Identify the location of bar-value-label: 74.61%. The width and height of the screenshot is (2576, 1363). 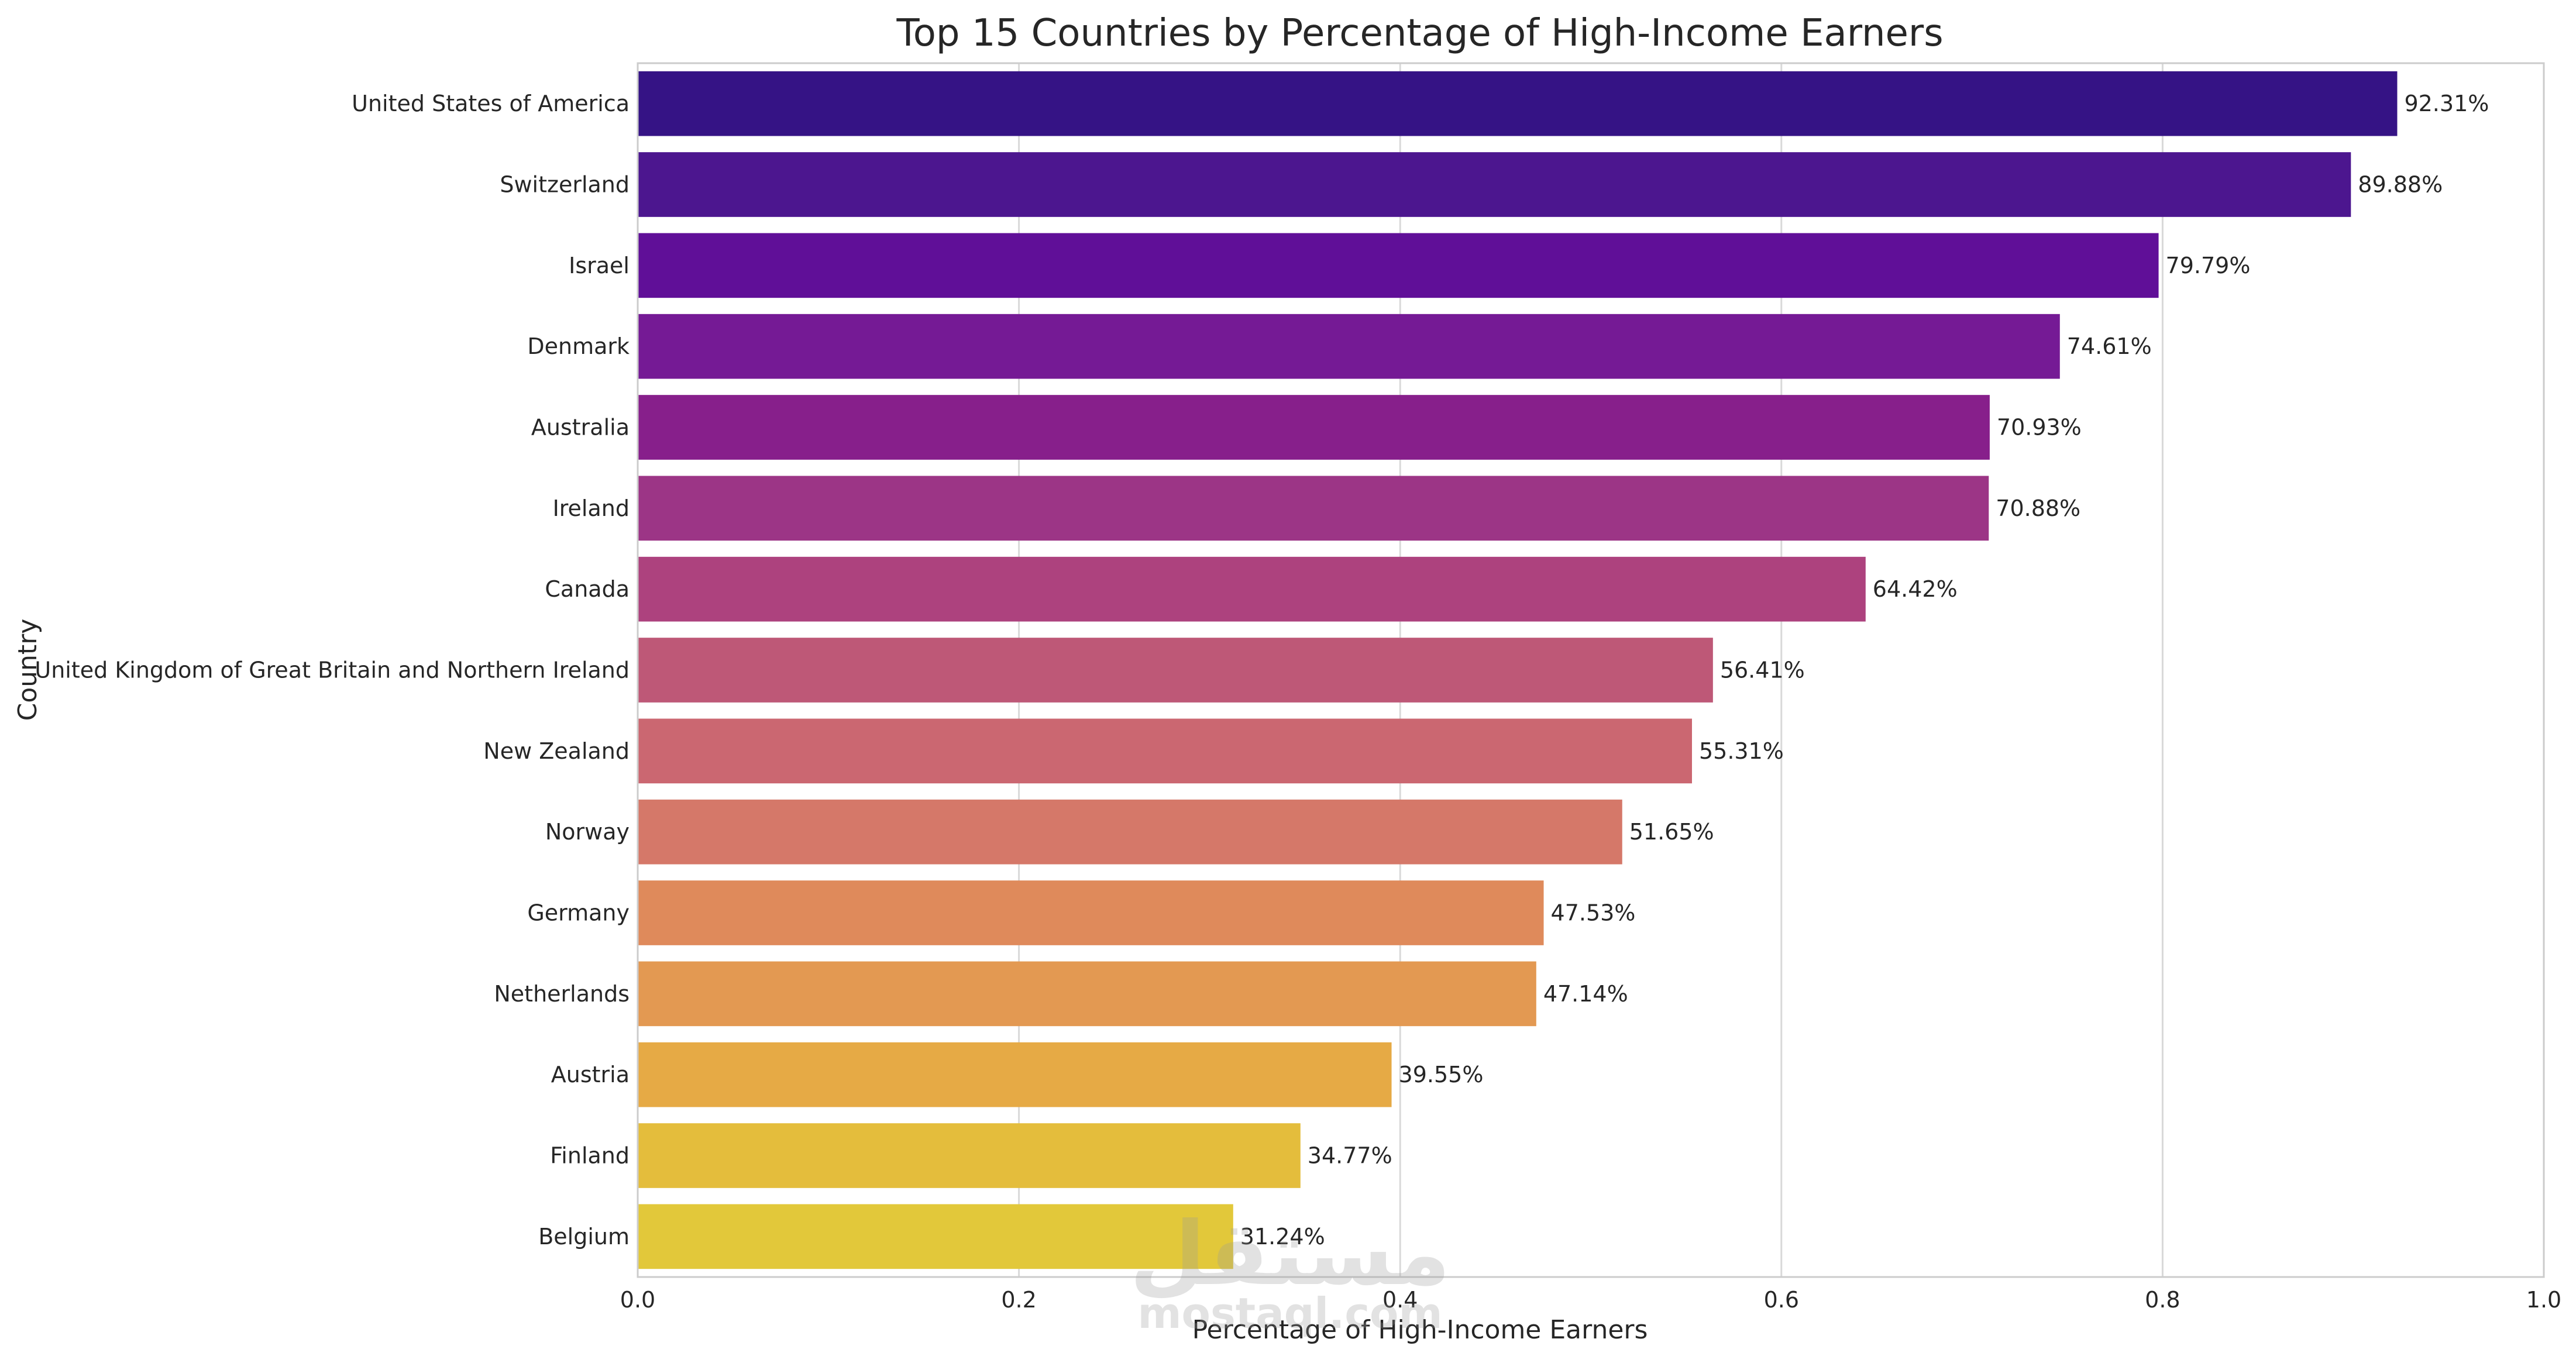
(2109, 346).